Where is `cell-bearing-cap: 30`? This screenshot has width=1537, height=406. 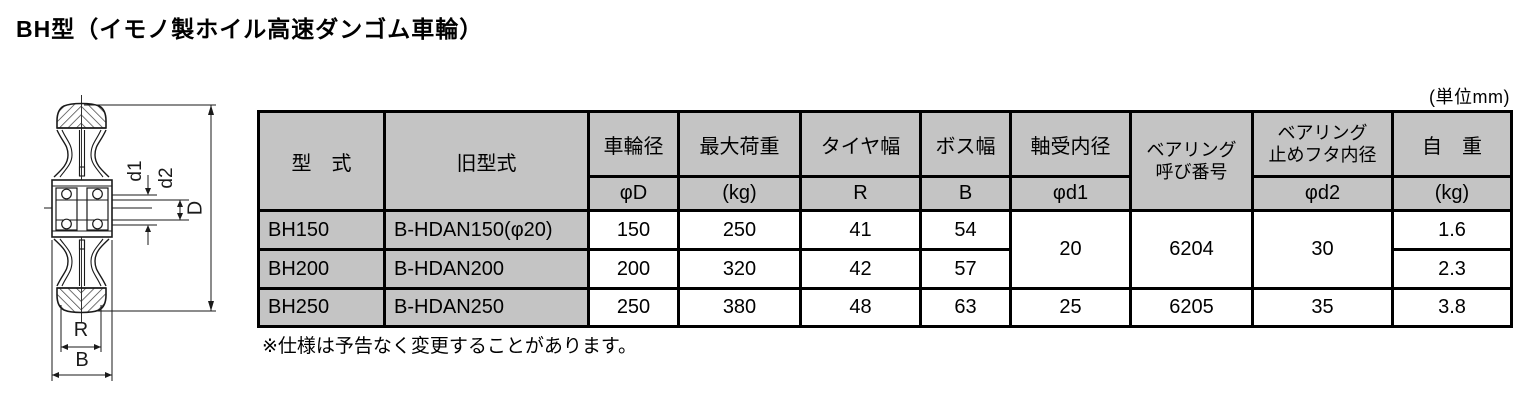 cell-bearing-cap: 30 is located at coordinates (1322, 249).